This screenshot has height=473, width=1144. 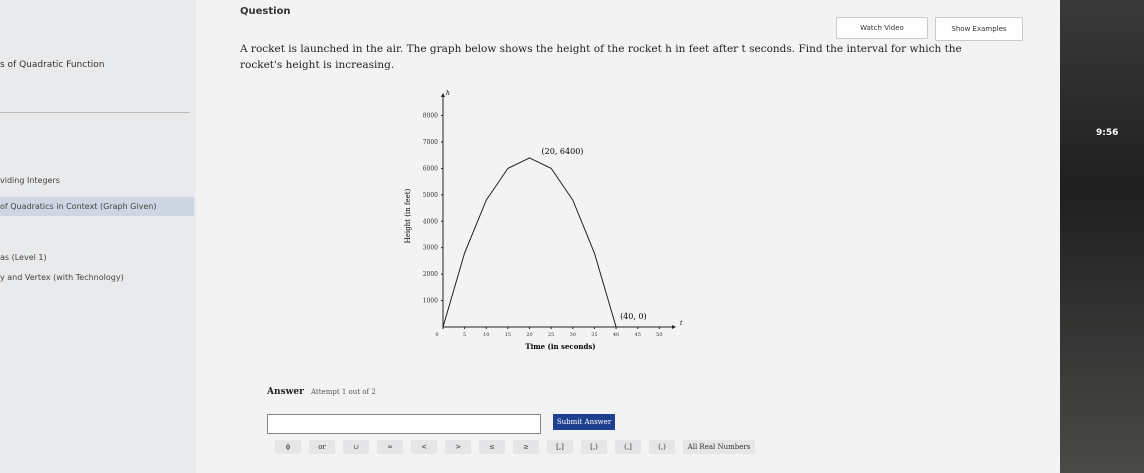 What do you see at coordinates (288, 447) in the screenshot?
I see `keypad-button: ϕ` at bounding box center [288, 447].